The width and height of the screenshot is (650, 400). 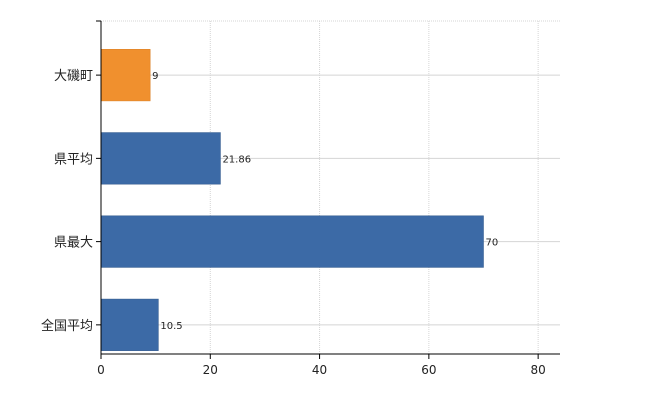 What do you see at coordinates (538, 370) in the screenshot?
I see `x-tick-label: 80` at bounding box center [538, 370].